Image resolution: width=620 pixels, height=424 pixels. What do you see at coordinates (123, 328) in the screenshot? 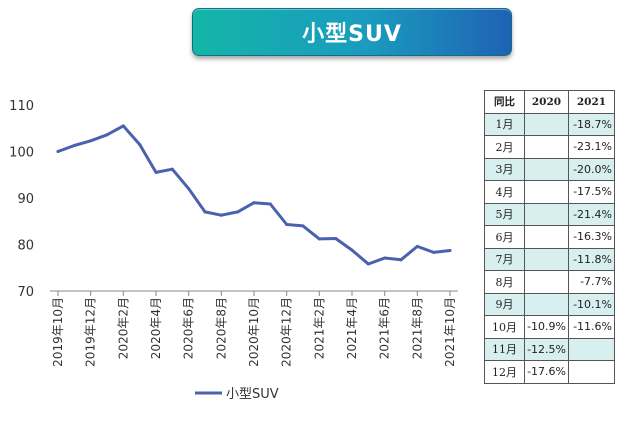
I see `x-tick-label: 2020年2月` at bounding box center [123, 328].